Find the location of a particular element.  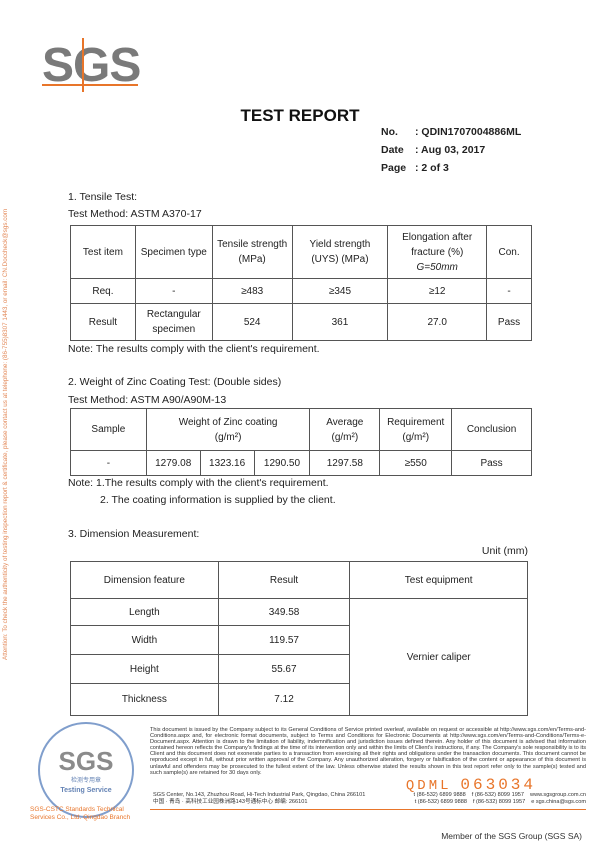

table-row: Result Rectangular specimen 524 361 27.0 Pass is located at coordinates (301, 322).